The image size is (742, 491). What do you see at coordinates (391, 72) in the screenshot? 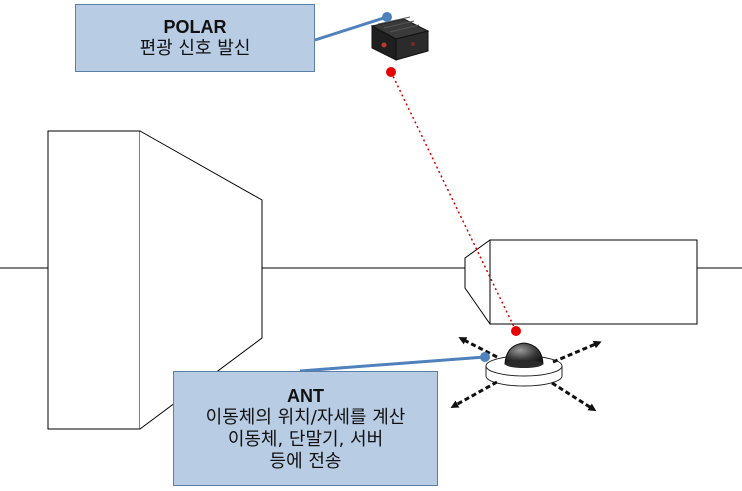
I see `polar-signal-dot` at bounding box center [391, 72].